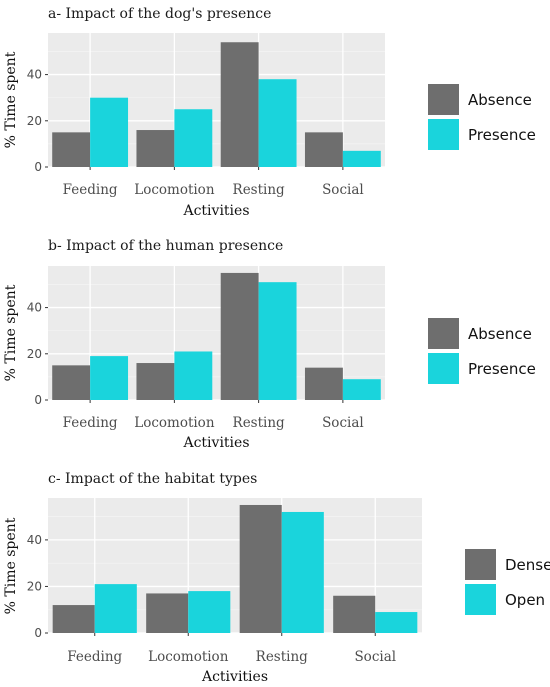  What do you see at coordinates (396, 622) in the screenshot?
I see `bar-open-social` at bounding box center [396, 622].